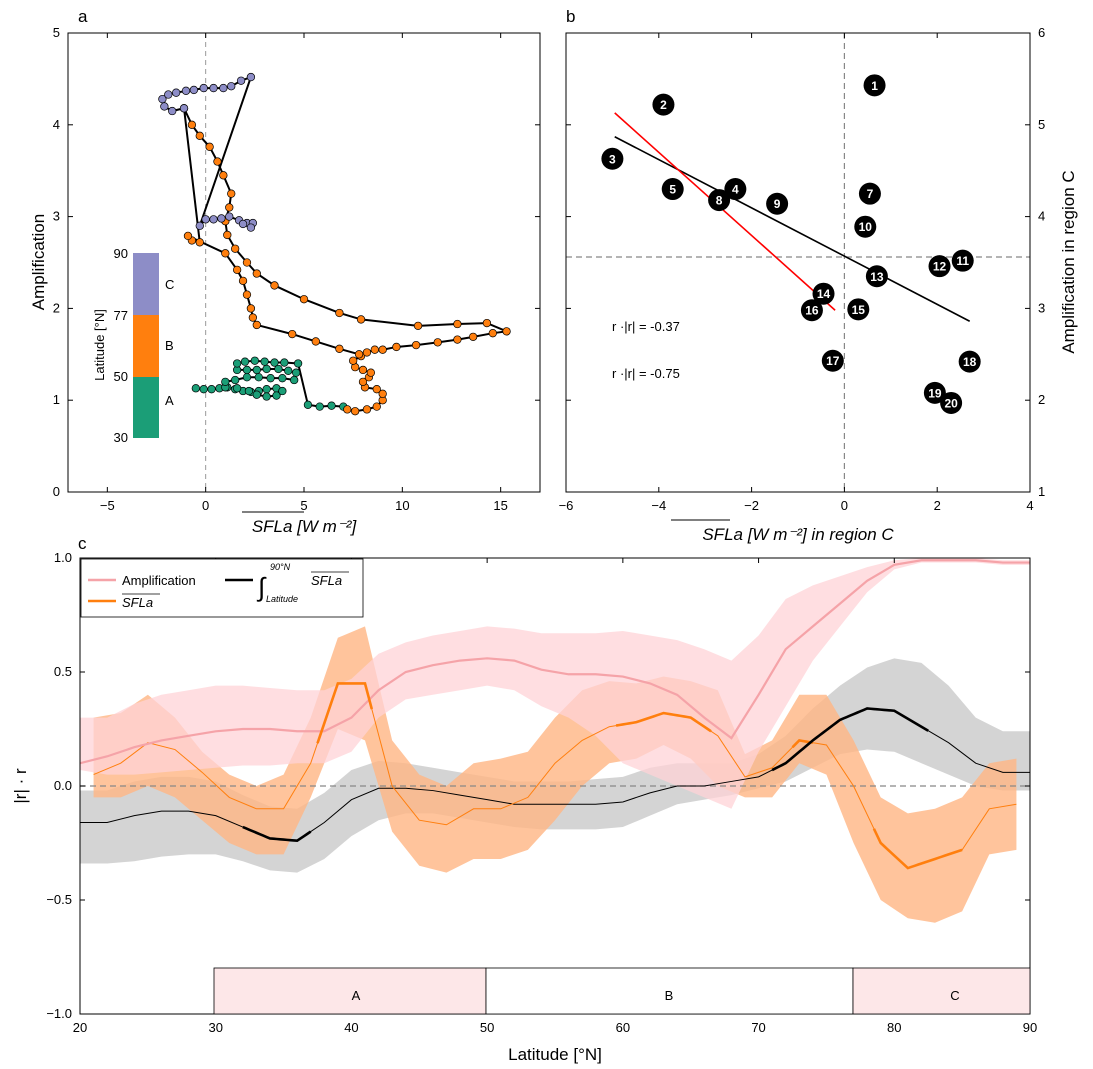 This screenshot has width=1093, height=1069. I want to click on region-boxes: A B C, so click(622, 991).